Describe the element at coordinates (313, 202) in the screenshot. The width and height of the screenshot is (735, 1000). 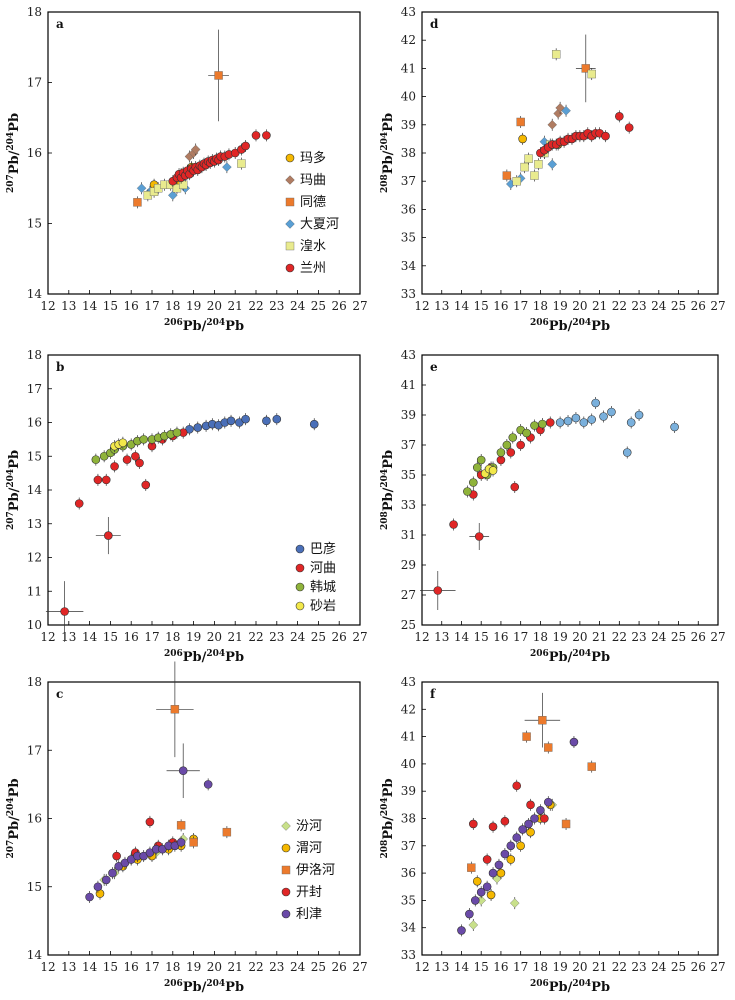
I see `legend-label: 同德` at that location.